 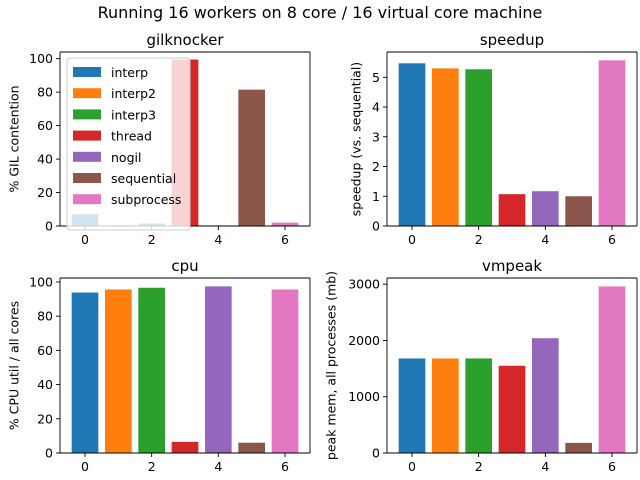 What do you see at coordinates (479, 466) in the screenshot?
I see `xtick-label-vmpeak-2: 2` at bounding box center [479, 466].